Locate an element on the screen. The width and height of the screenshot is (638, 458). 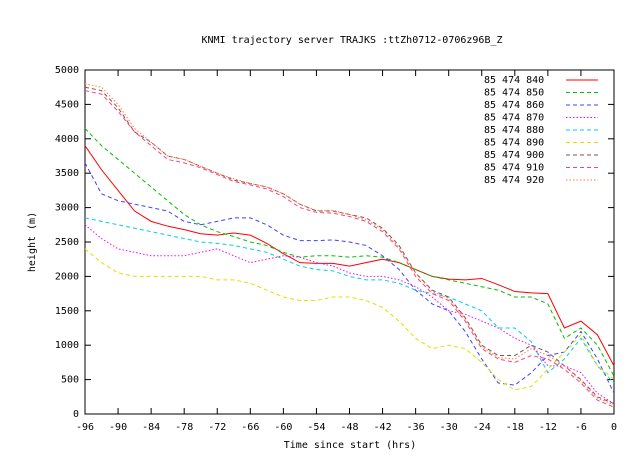
y-tick-label: 2000 is located at coordinates (67, 276).